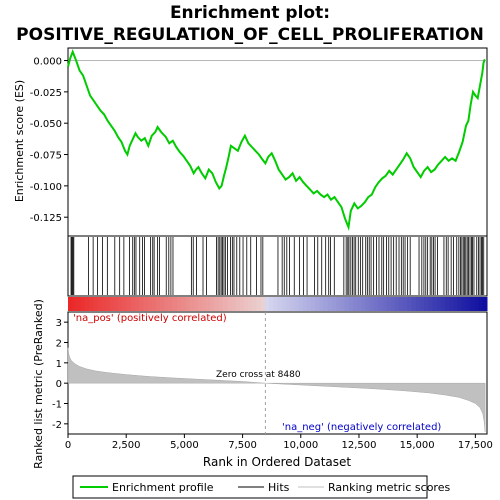 The width and height of the screenshot is (500, 500). I want to click on metric-xtick-label: 2,500, so click(126, 445).